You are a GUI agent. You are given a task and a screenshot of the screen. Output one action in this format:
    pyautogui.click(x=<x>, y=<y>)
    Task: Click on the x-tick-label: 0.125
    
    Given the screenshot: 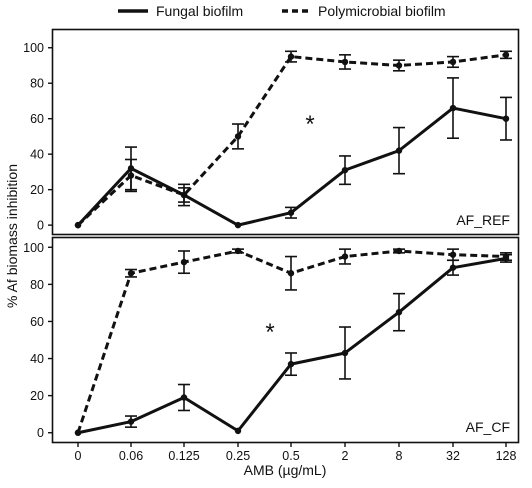 What is the action you would take?
    pyautogui.click(x=183, y=456)
    